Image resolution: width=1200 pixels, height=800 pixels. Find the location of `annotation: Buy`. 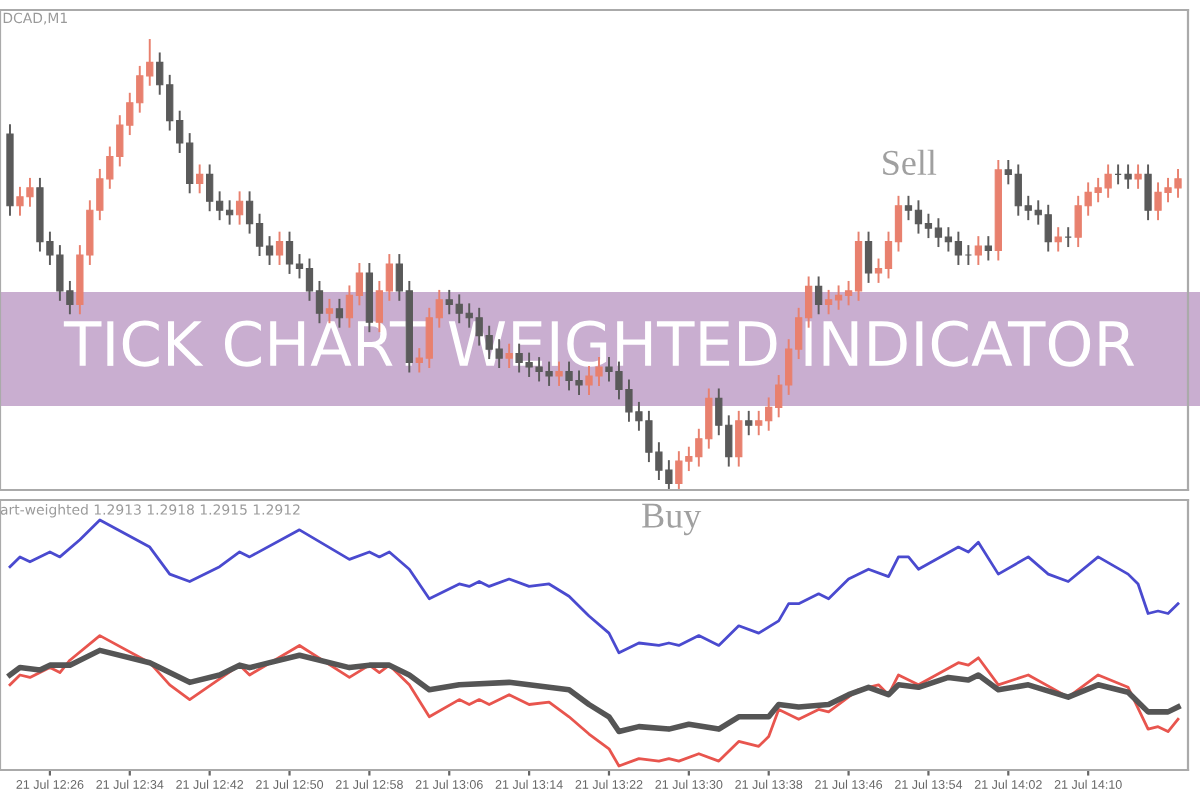

annotation: Buy is located at coordinates (672, 519).